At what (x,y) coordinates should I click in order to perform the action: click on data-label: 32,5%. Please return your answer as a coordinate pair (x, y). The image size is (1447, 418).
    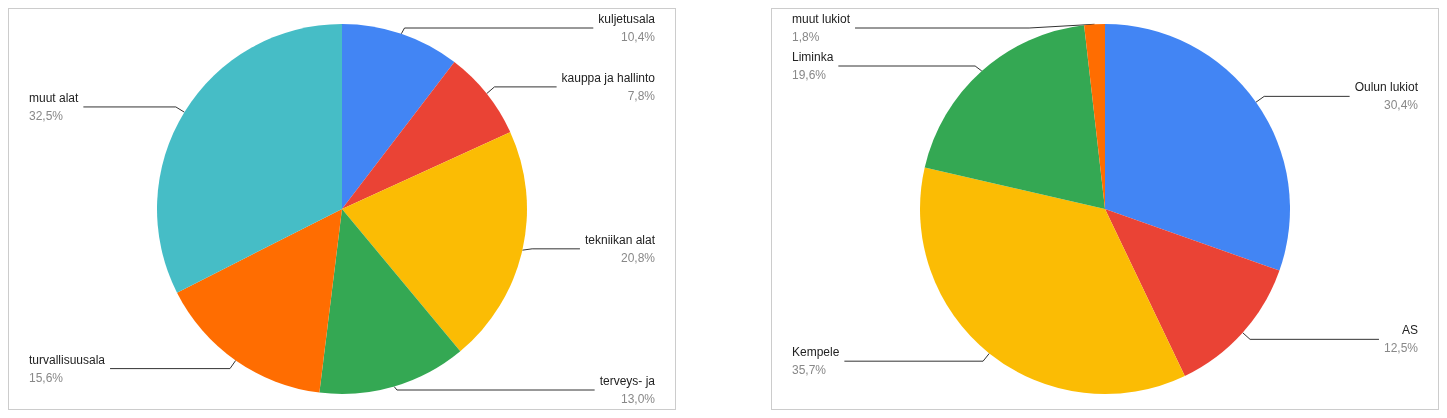
    Looking at the image, I should click on (46, 115).